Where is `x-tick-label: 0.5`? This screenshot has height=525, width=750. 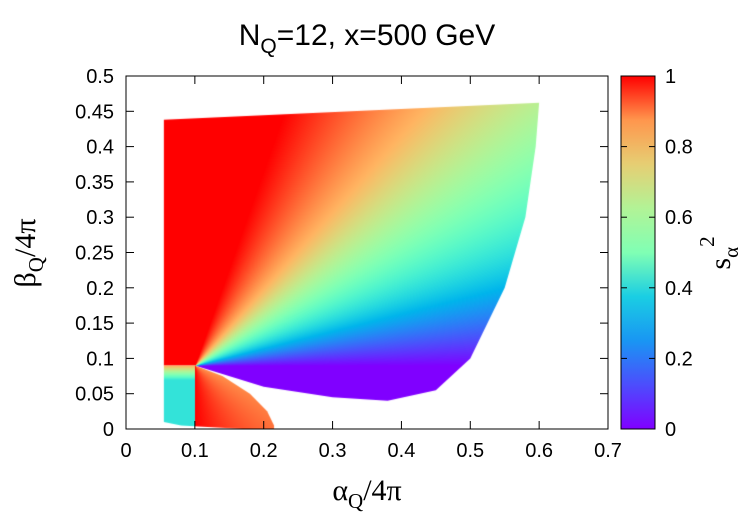 x-tick-label: 0.5 is located at coordinates (470, 451).